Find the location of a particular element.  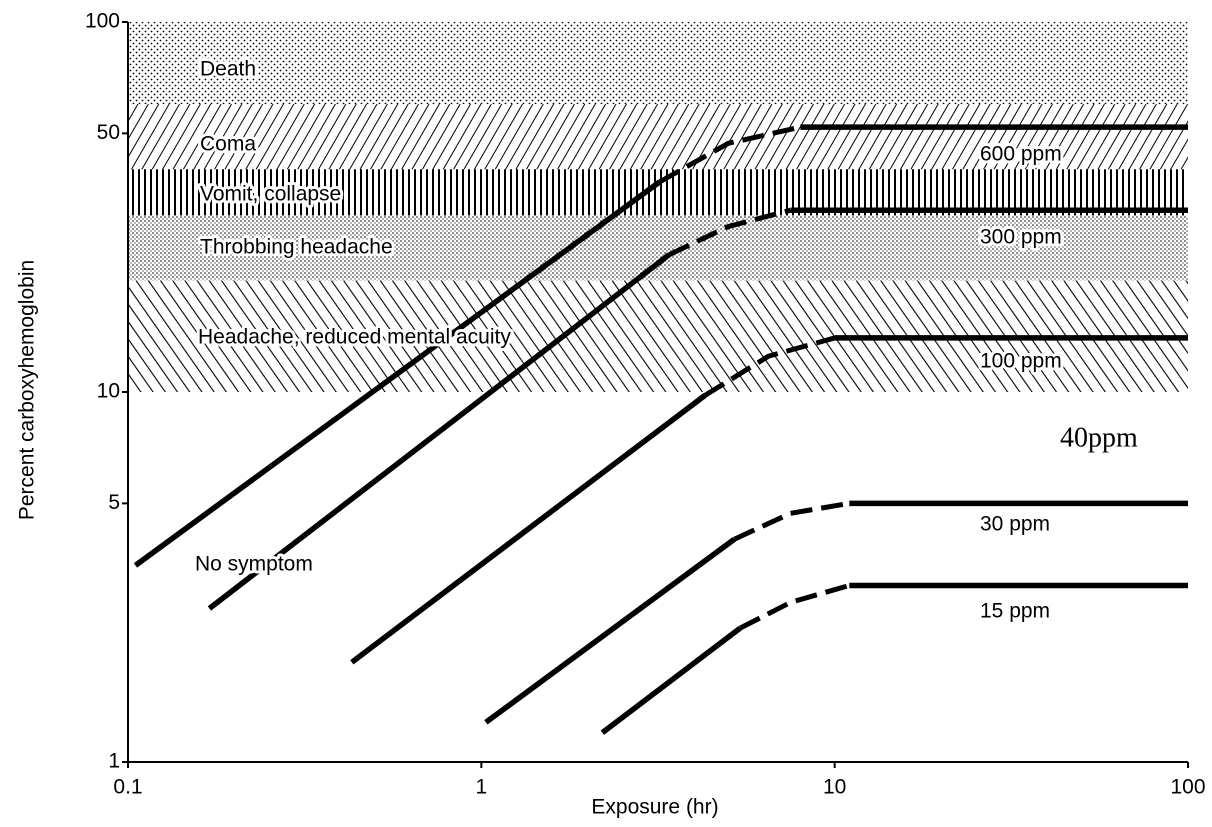

band-label: Coma is located at coordinates (228, 144).